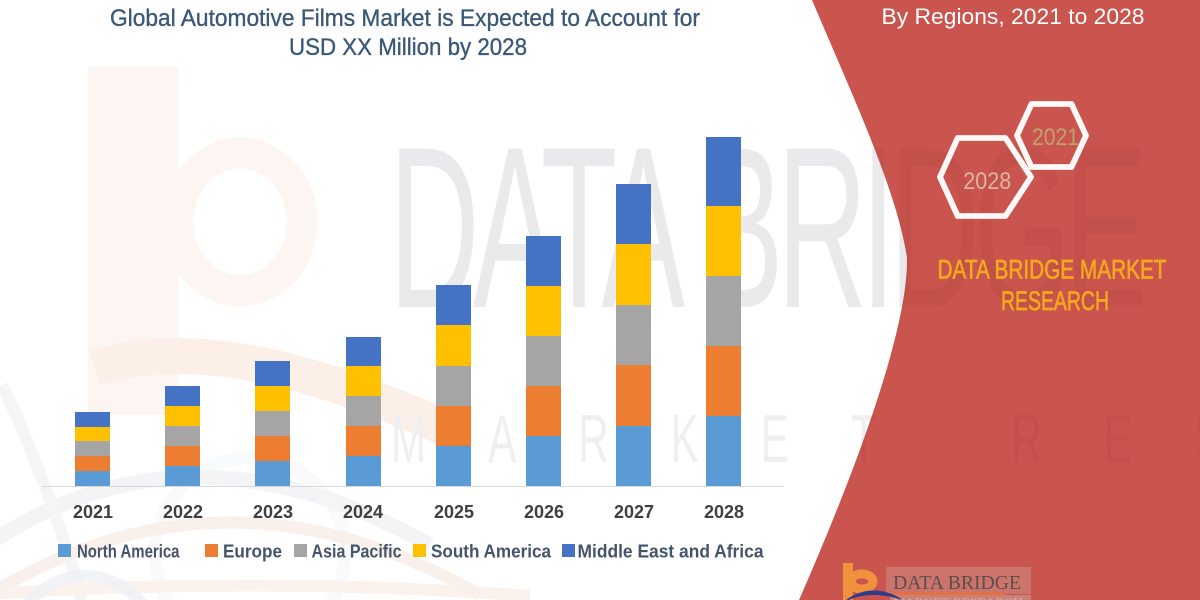 This screenshot has height=600, width=1200. I want to click on svg-text: South America, so click(491, 552).